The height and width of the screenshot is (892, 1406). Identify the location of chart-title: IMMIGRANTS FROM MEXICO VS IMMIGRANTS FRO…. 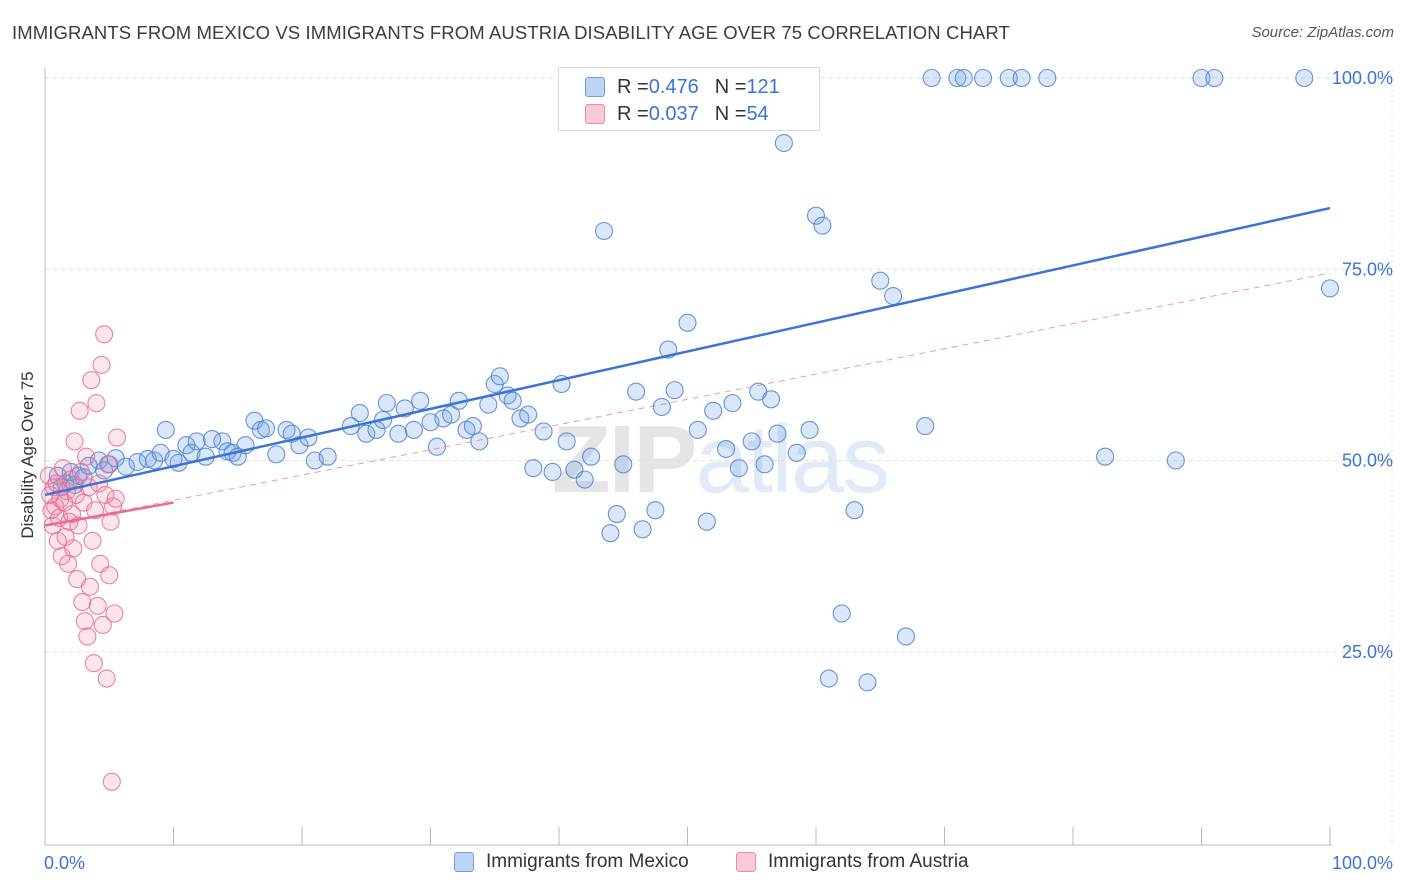
(511, 32).